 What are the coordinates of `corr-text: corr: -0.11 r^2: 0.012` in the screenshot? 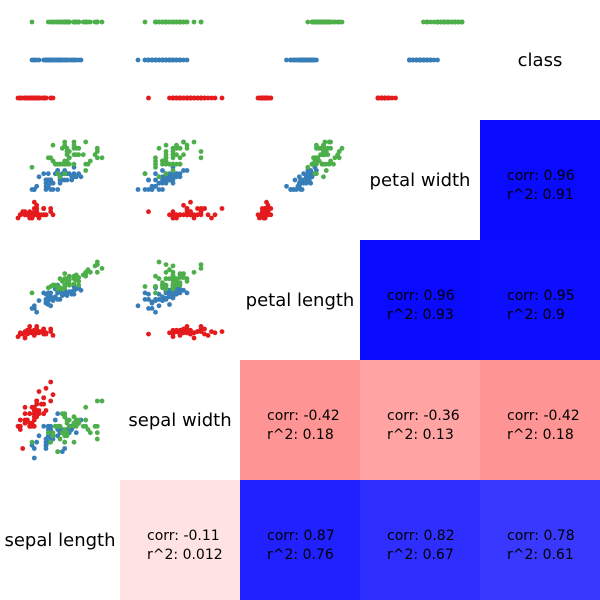 It's located at (185, 545).